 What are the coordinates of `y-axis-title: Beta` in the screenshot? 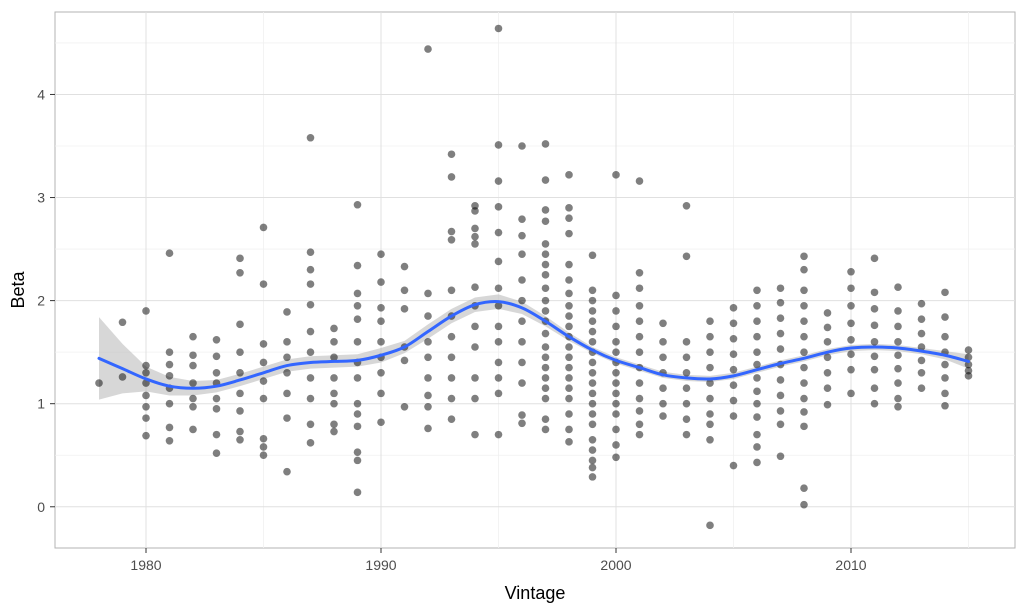 It's located at (18, 289).